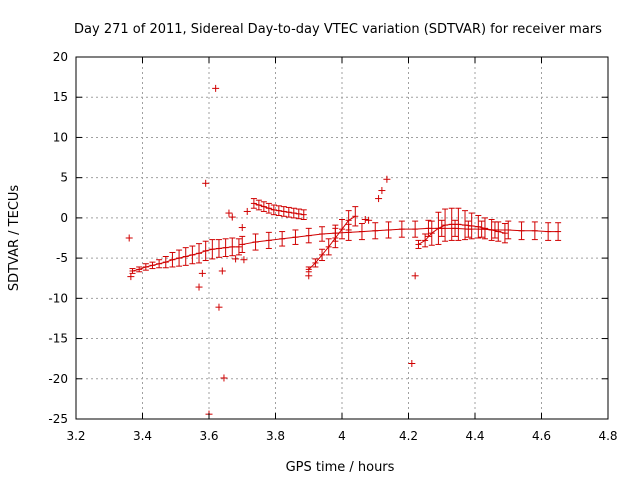 The image size is (640, 480). What do you see at coordinates (342, 436) in the screenshot?
I see `x-tick-label: 4` at bounding box center [342, 436].